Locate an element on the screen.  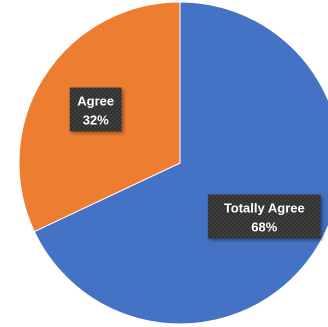
data-label-agree: Agree 32% is located at coordinates (95, 109).